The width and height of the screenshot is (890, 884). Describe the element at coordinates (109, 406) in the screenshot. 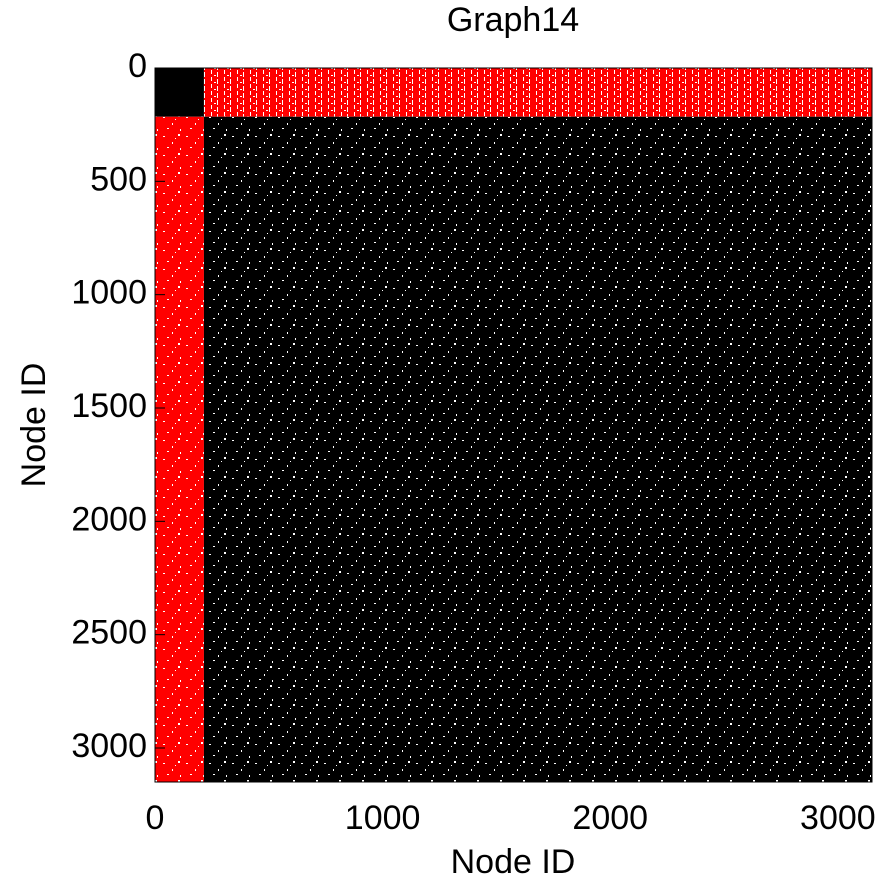

I see `y-tick-label: 1500` at that location.